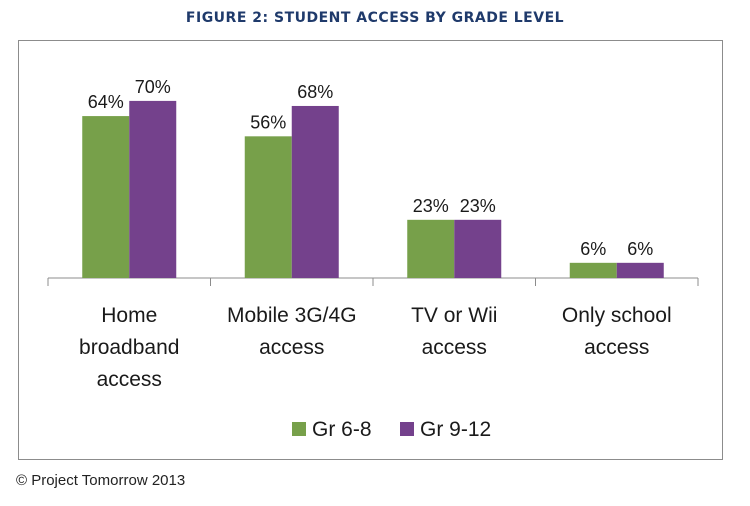 The width and height of the screenshot is (750, 506). Describe the element at coordinates (617, 315) in the screenshot. I see `category-label: Only school` at that location.